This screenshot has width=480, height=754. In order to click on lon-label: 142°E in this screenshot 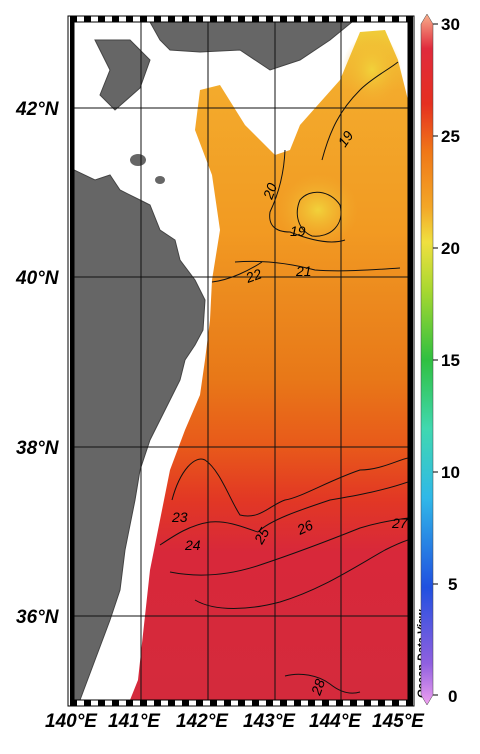, I will do `click(202, 721)`.